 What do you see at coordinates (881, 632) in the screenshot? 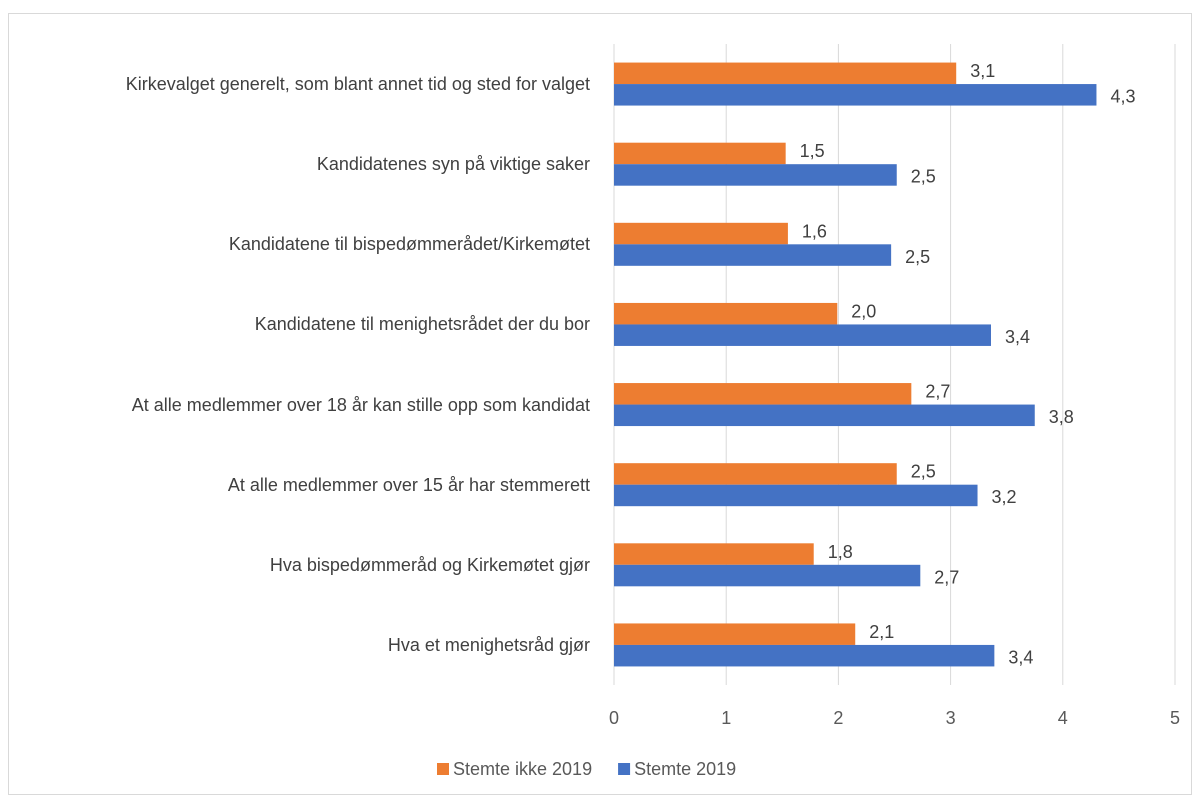
I see `value-label: 2,1` at bounding box center [881, 632].